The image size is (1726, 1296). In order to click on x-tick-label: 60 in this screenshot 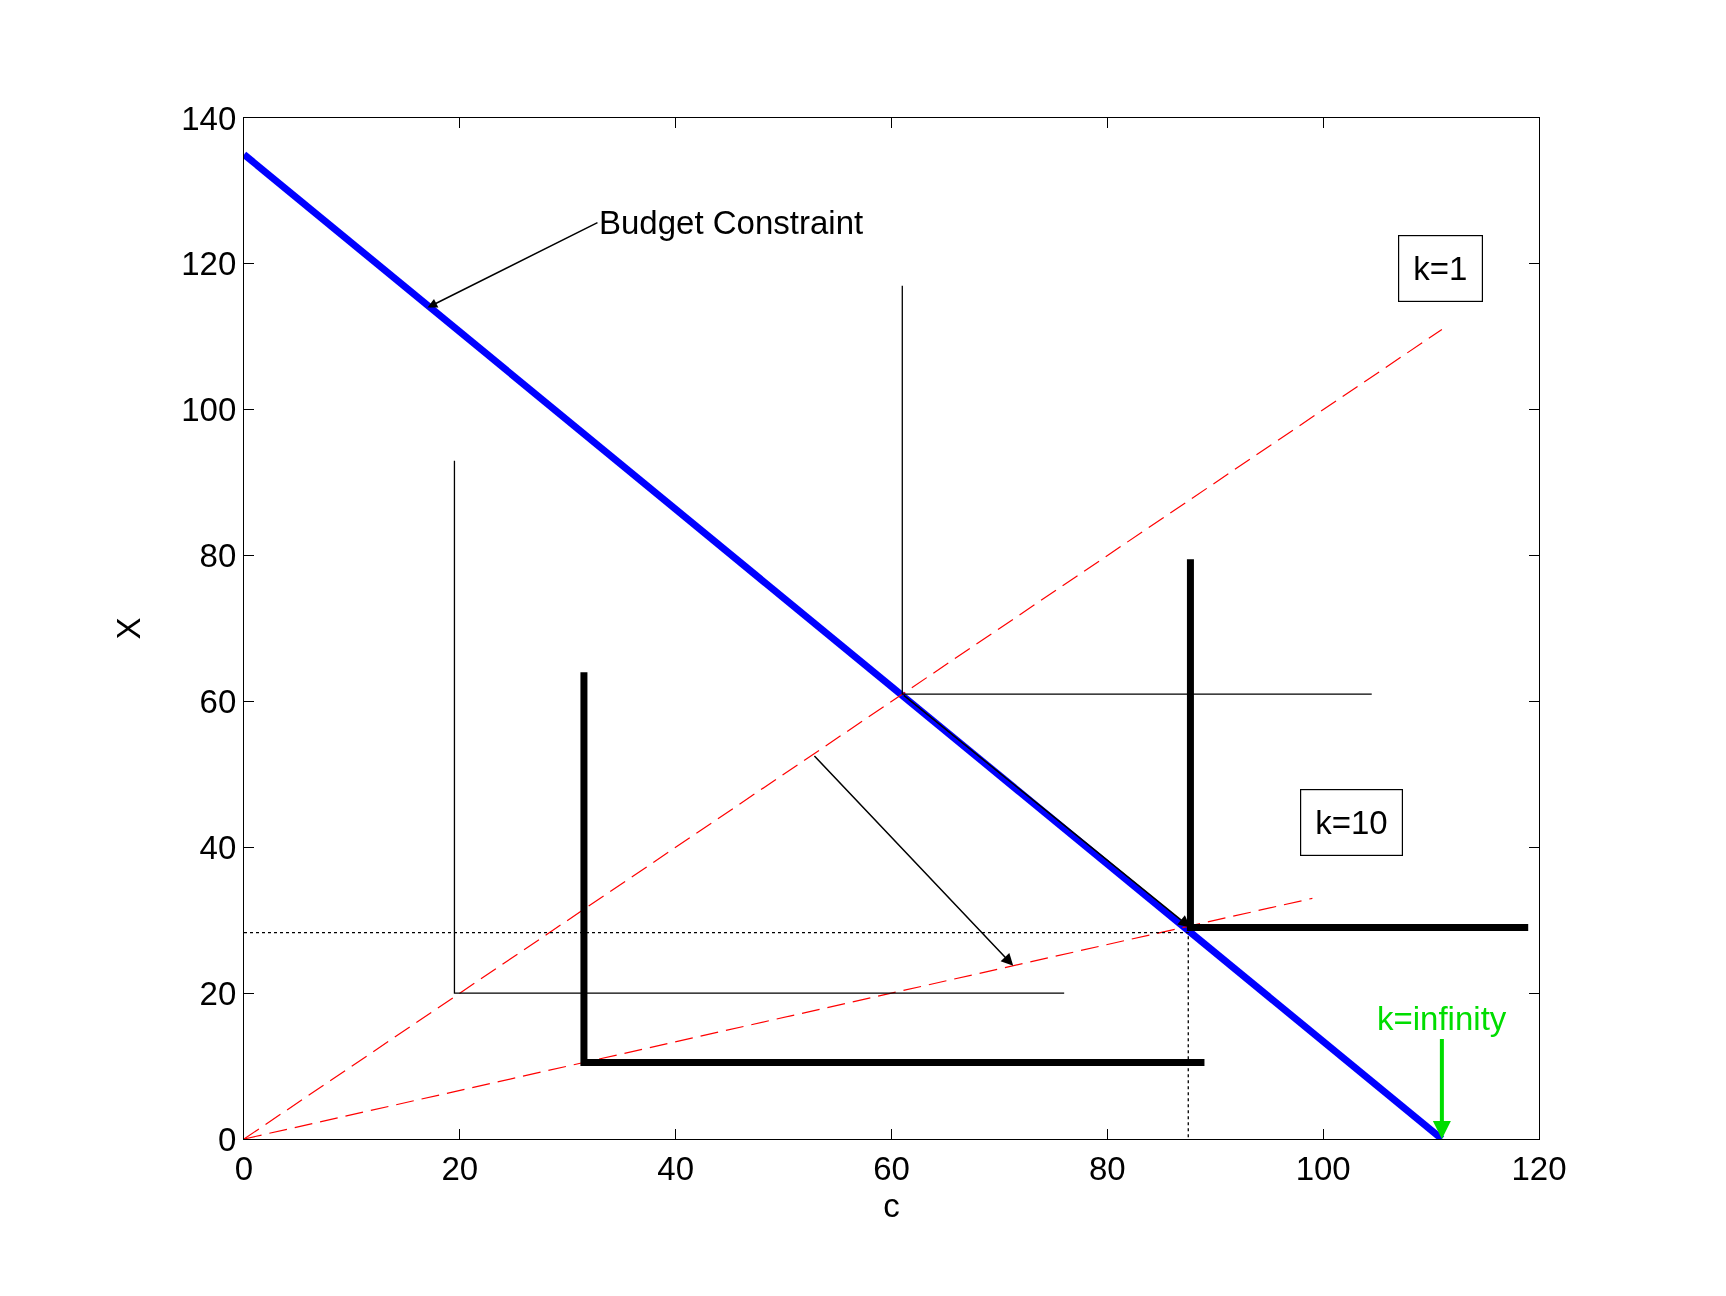, I will do `click(891, 1168)`.